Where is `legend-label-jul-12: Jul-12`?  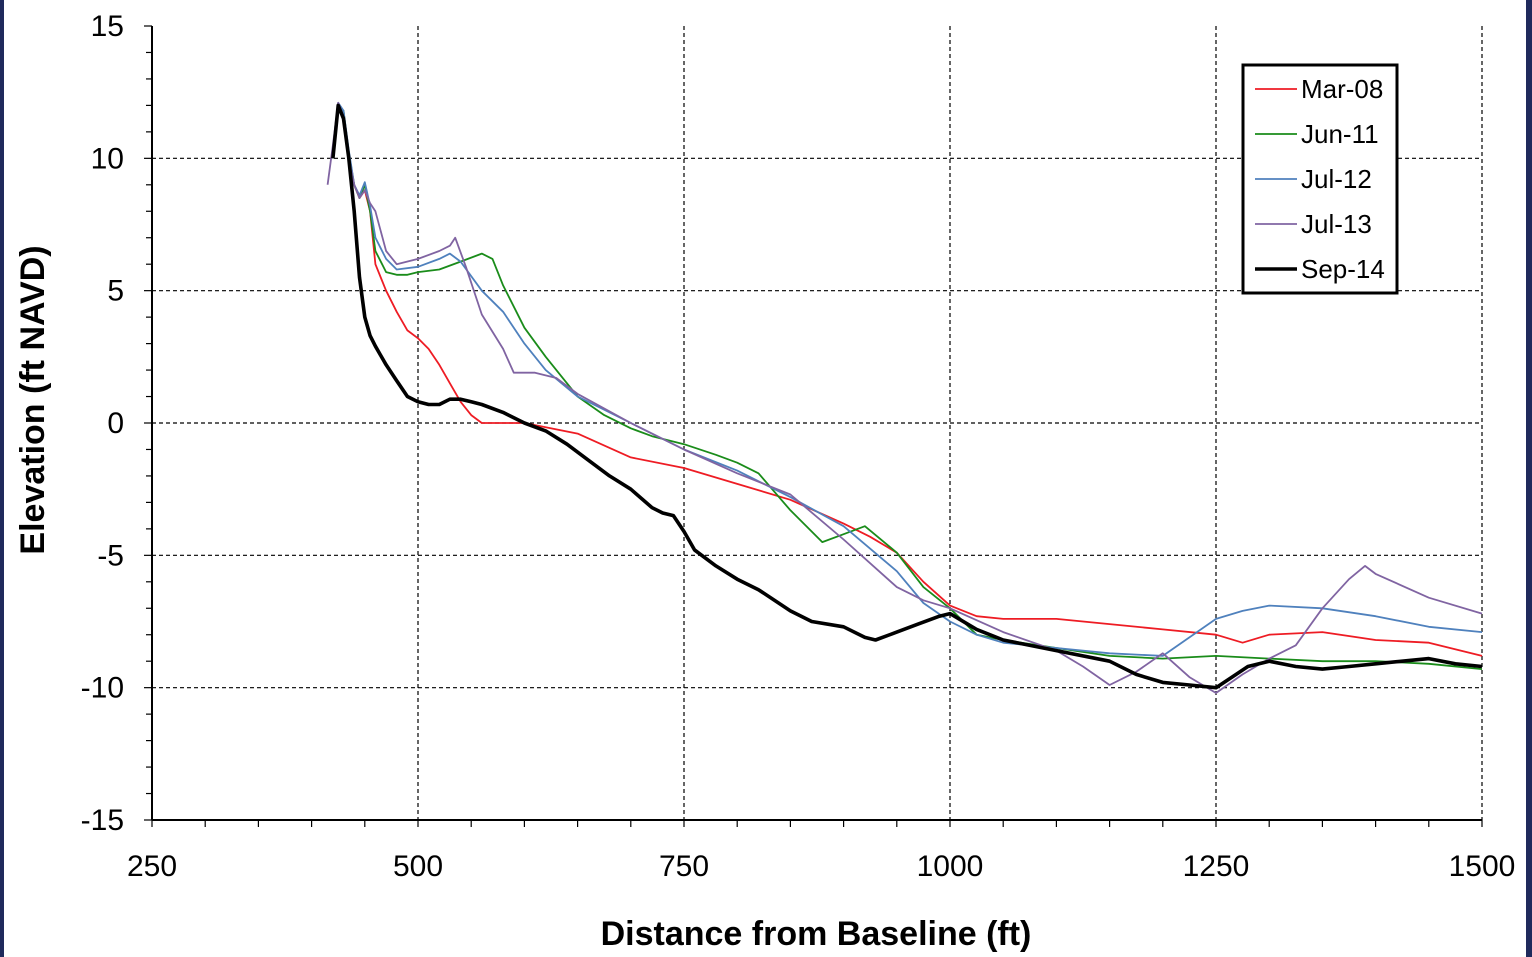
legend-label-jul-12: Jul-12 is located at coordinates (1336, 179).